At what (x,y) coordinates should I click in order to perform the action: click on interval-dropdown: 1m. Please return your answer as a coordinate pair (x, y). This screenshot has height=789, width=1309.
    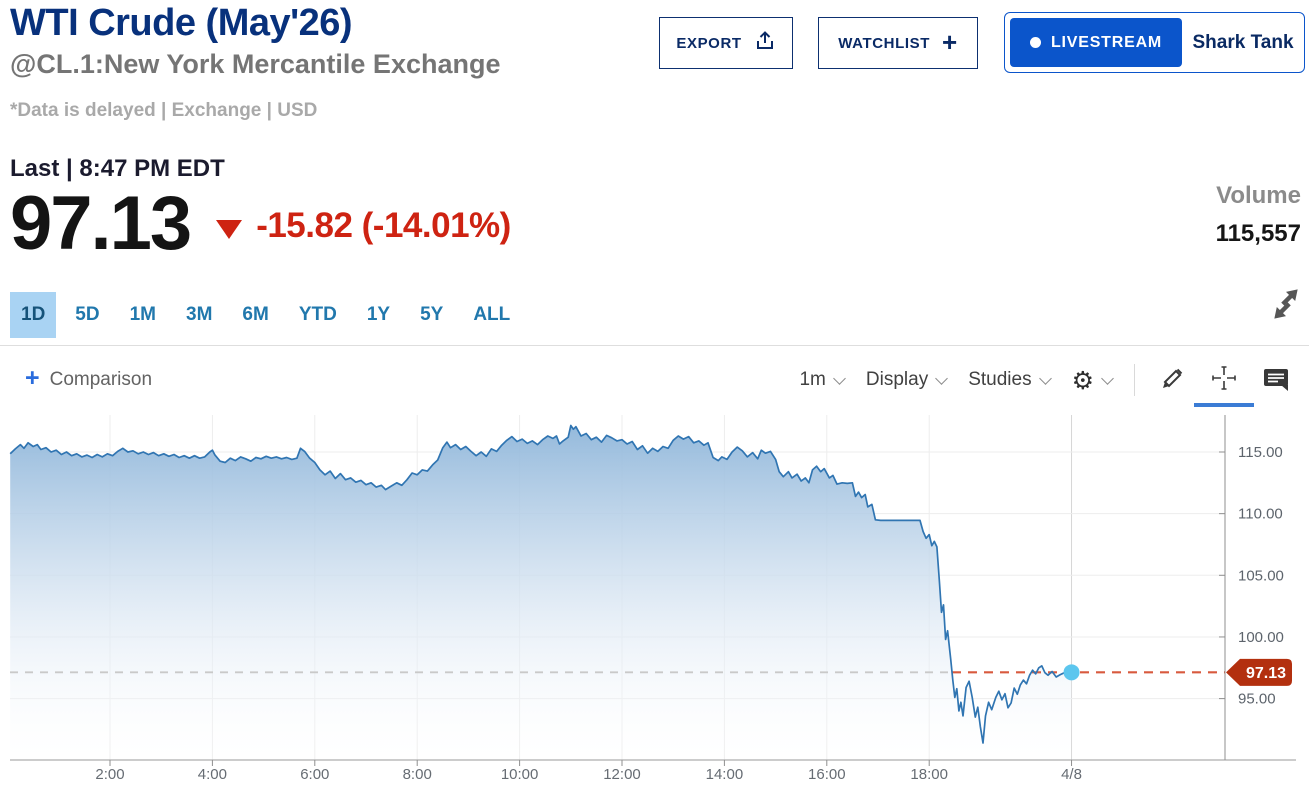
    Looking at the image, I should click on (822, 380).